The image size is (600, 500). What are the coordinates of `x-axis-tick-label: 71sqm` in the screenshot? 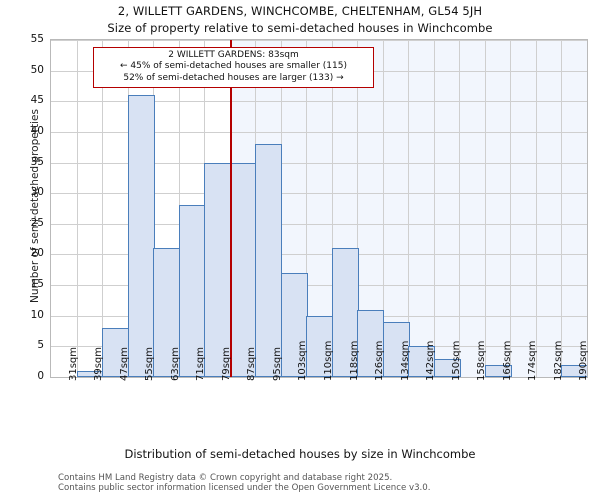 It's located at (201, 363).